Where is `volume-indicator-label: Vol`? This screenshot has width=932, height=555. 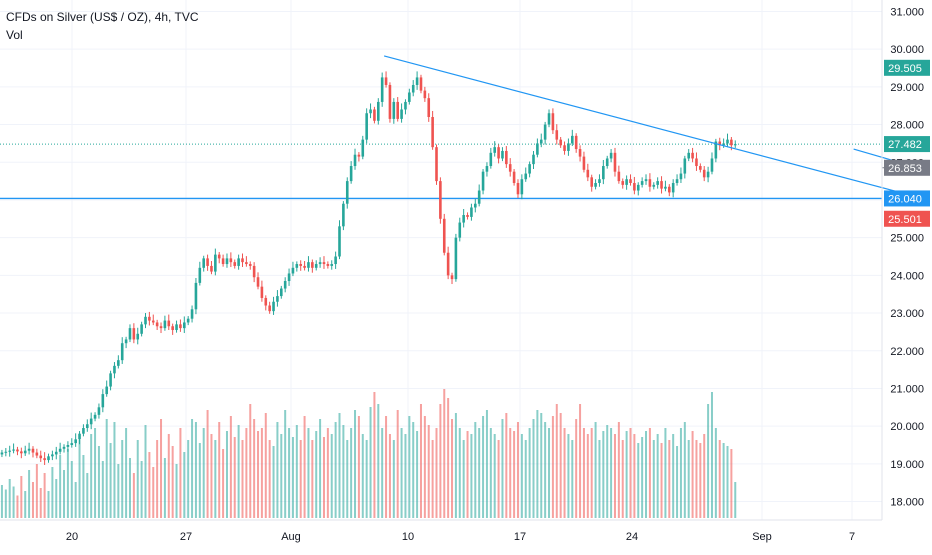 volume-indicator-label: Vol is located at coordinates (14, 35).